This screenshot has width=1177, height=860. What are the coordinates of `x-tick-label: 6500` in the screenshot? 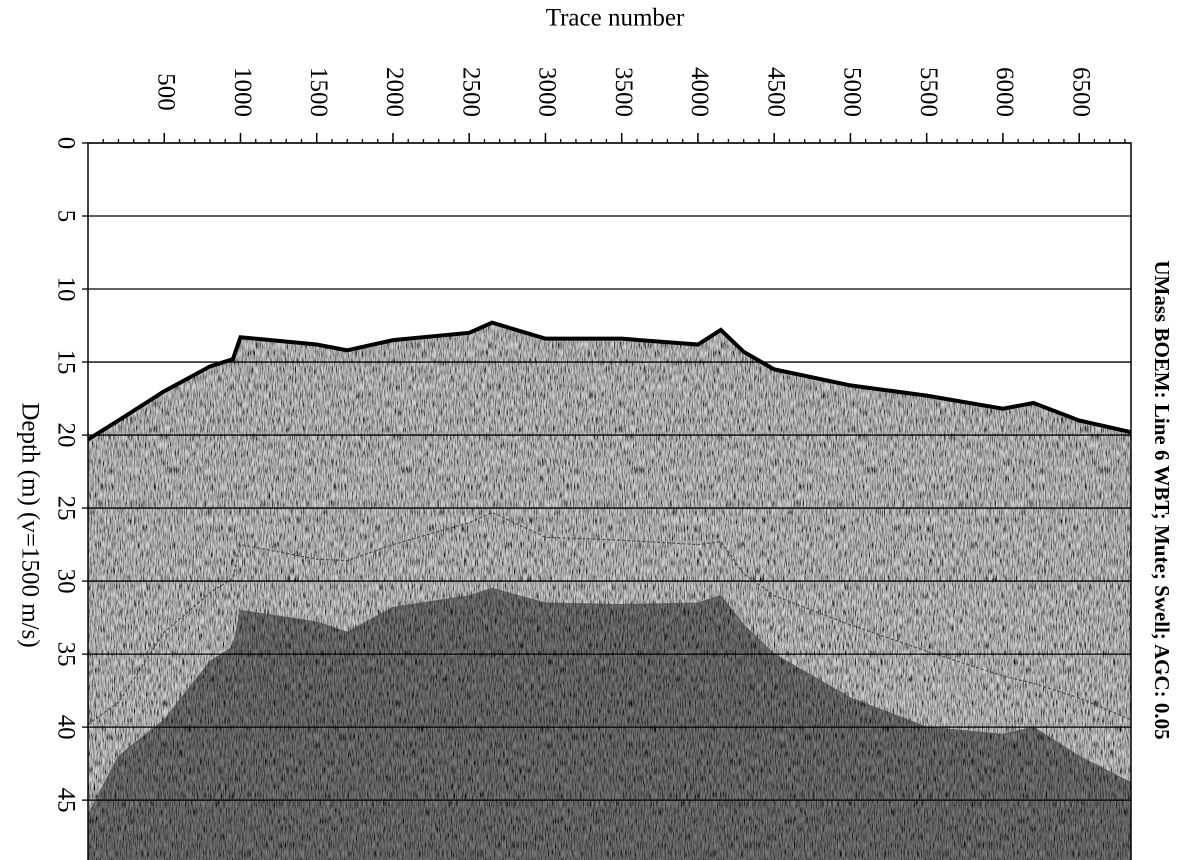 It's located at (1080, 92).